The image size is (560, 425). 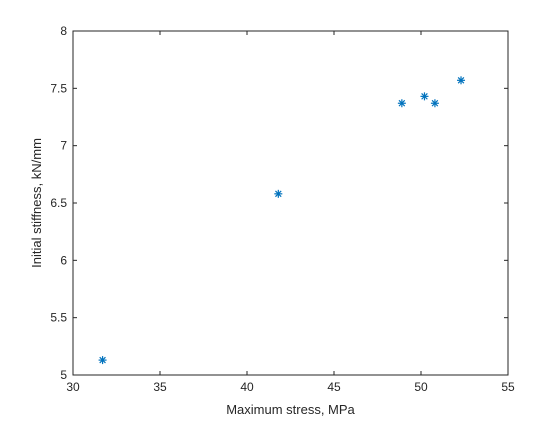 I want to click on y-tick-label: 7.5, so click(x=58, y=88).